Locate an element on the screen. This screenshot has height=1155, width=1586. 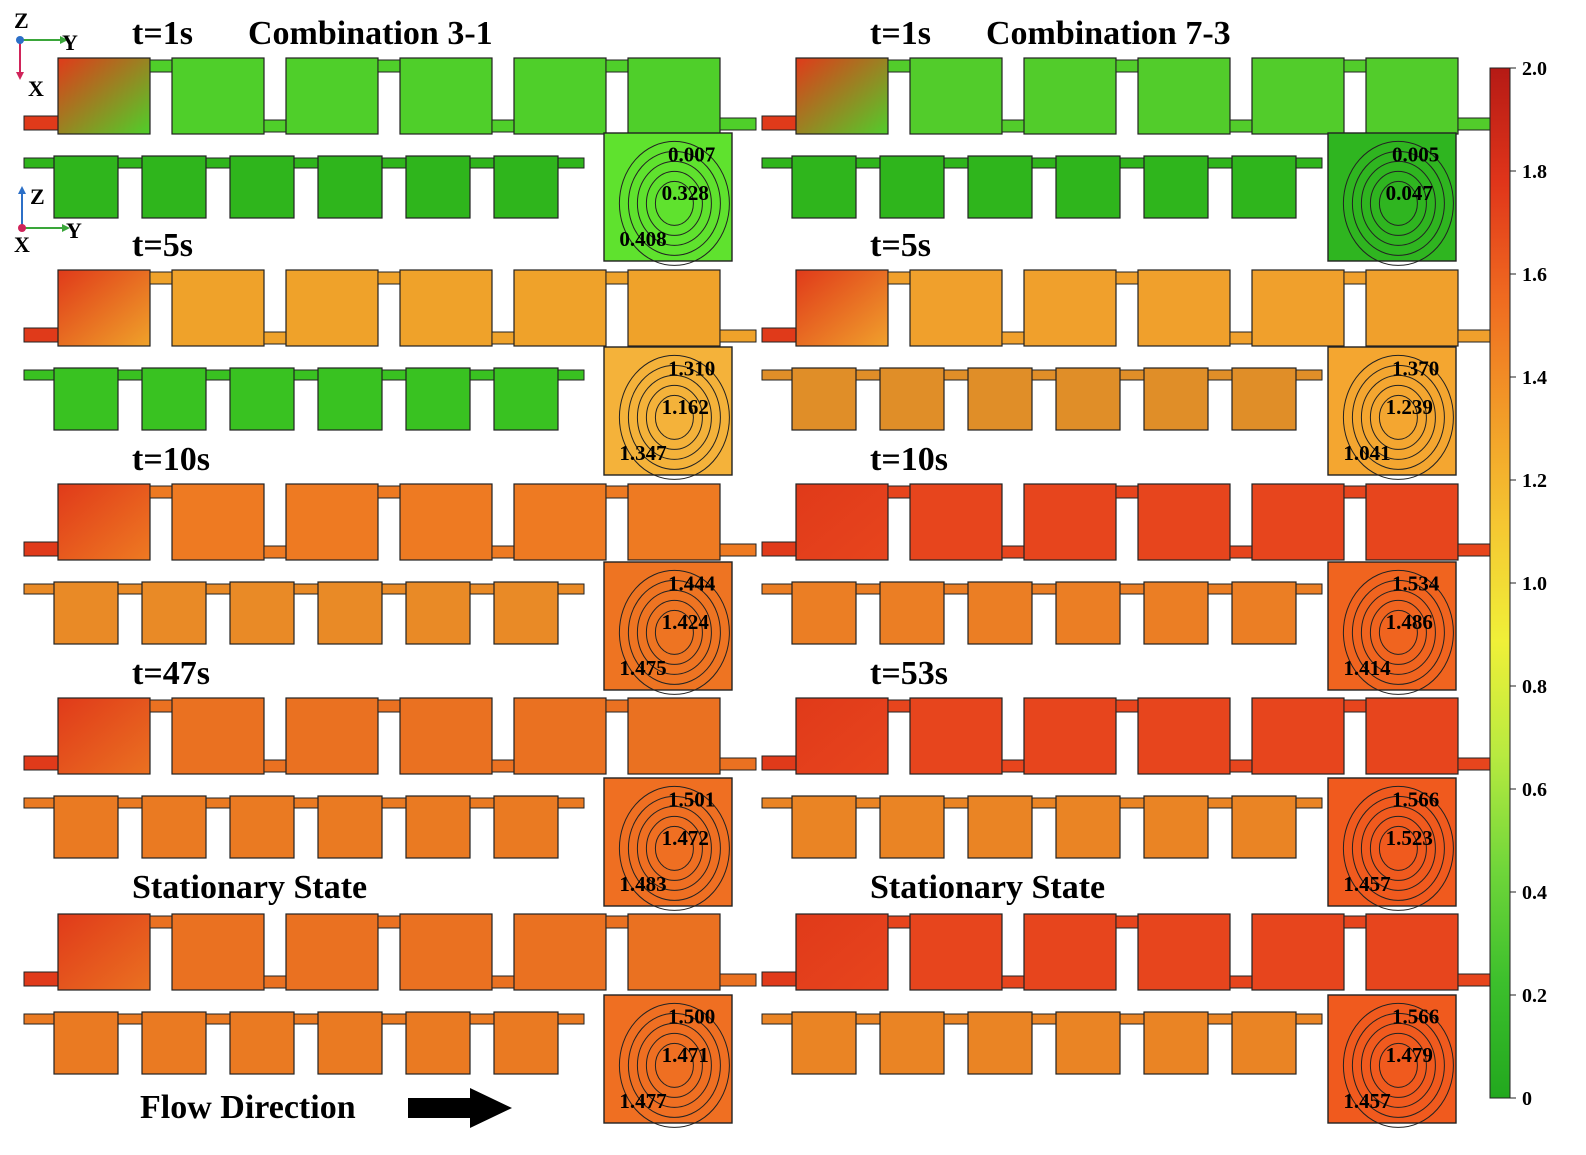
cross-section: 1.534 1.486 1.414 is located at coordinates (1392, 628).